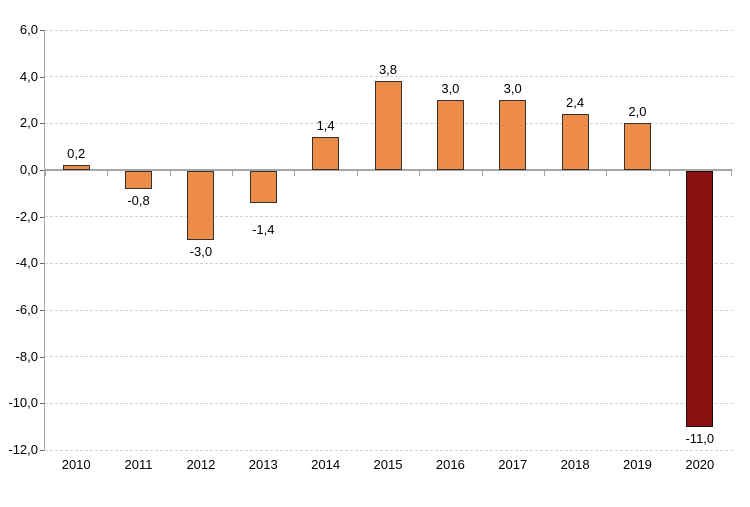 Image resolution: width=750 pixels, height=507 pixels. I want to click on x-axis-category-label: 2013, so click(263, 464).